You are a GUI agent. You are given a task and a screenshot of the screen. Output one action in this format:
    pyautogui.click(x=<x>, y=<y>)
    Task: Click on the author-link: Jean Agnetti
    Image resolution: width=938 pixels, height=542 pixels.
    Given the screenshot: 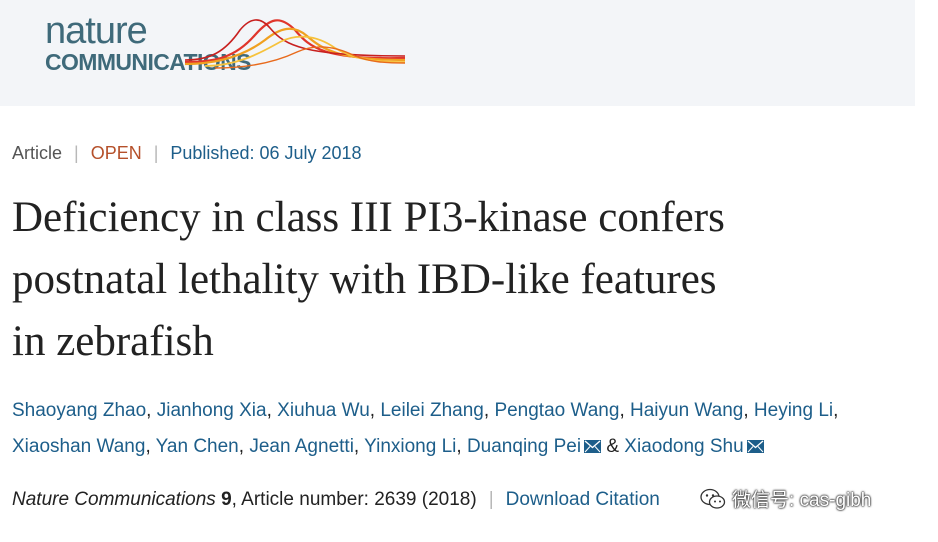 What is the action you would take?
    pyautogui.click(x=301, y=446)
    